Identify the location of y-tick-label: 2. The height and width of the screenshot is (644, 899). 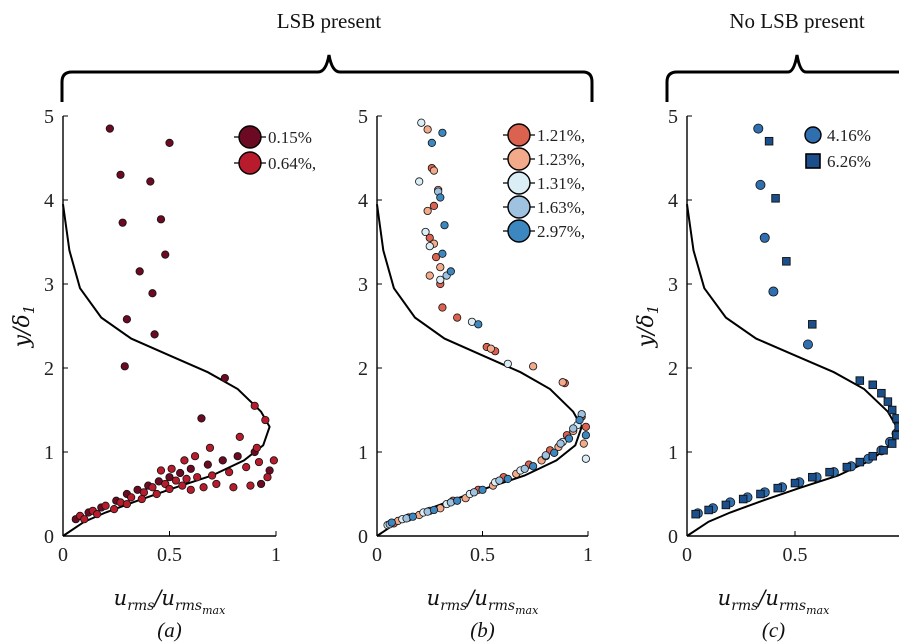
(673, 369).